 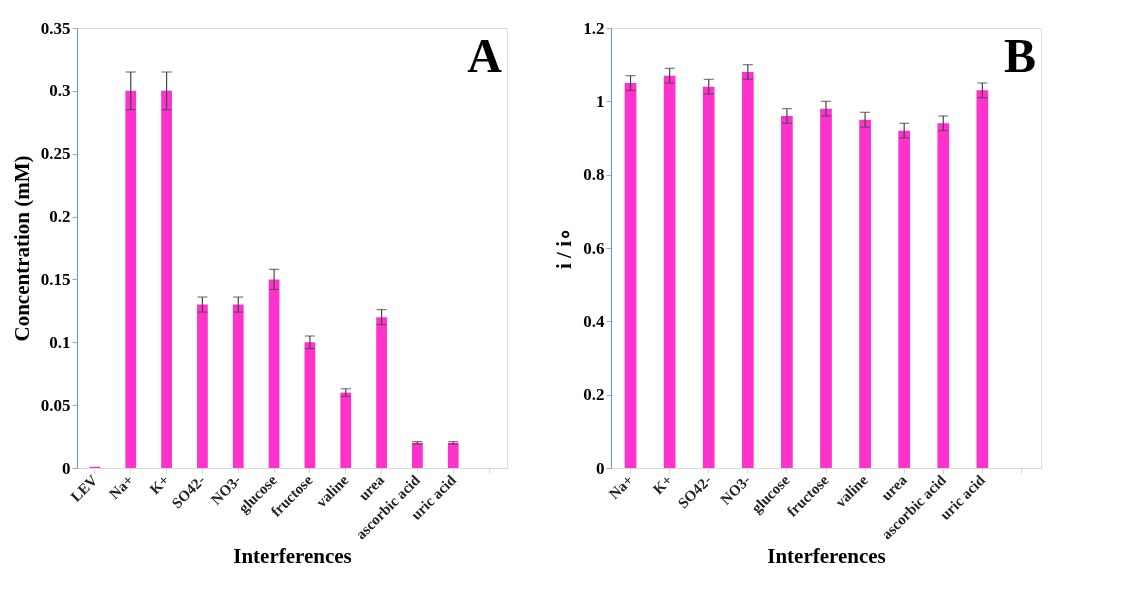 I want to click on annotation: B, so click(x=1019, y=55).